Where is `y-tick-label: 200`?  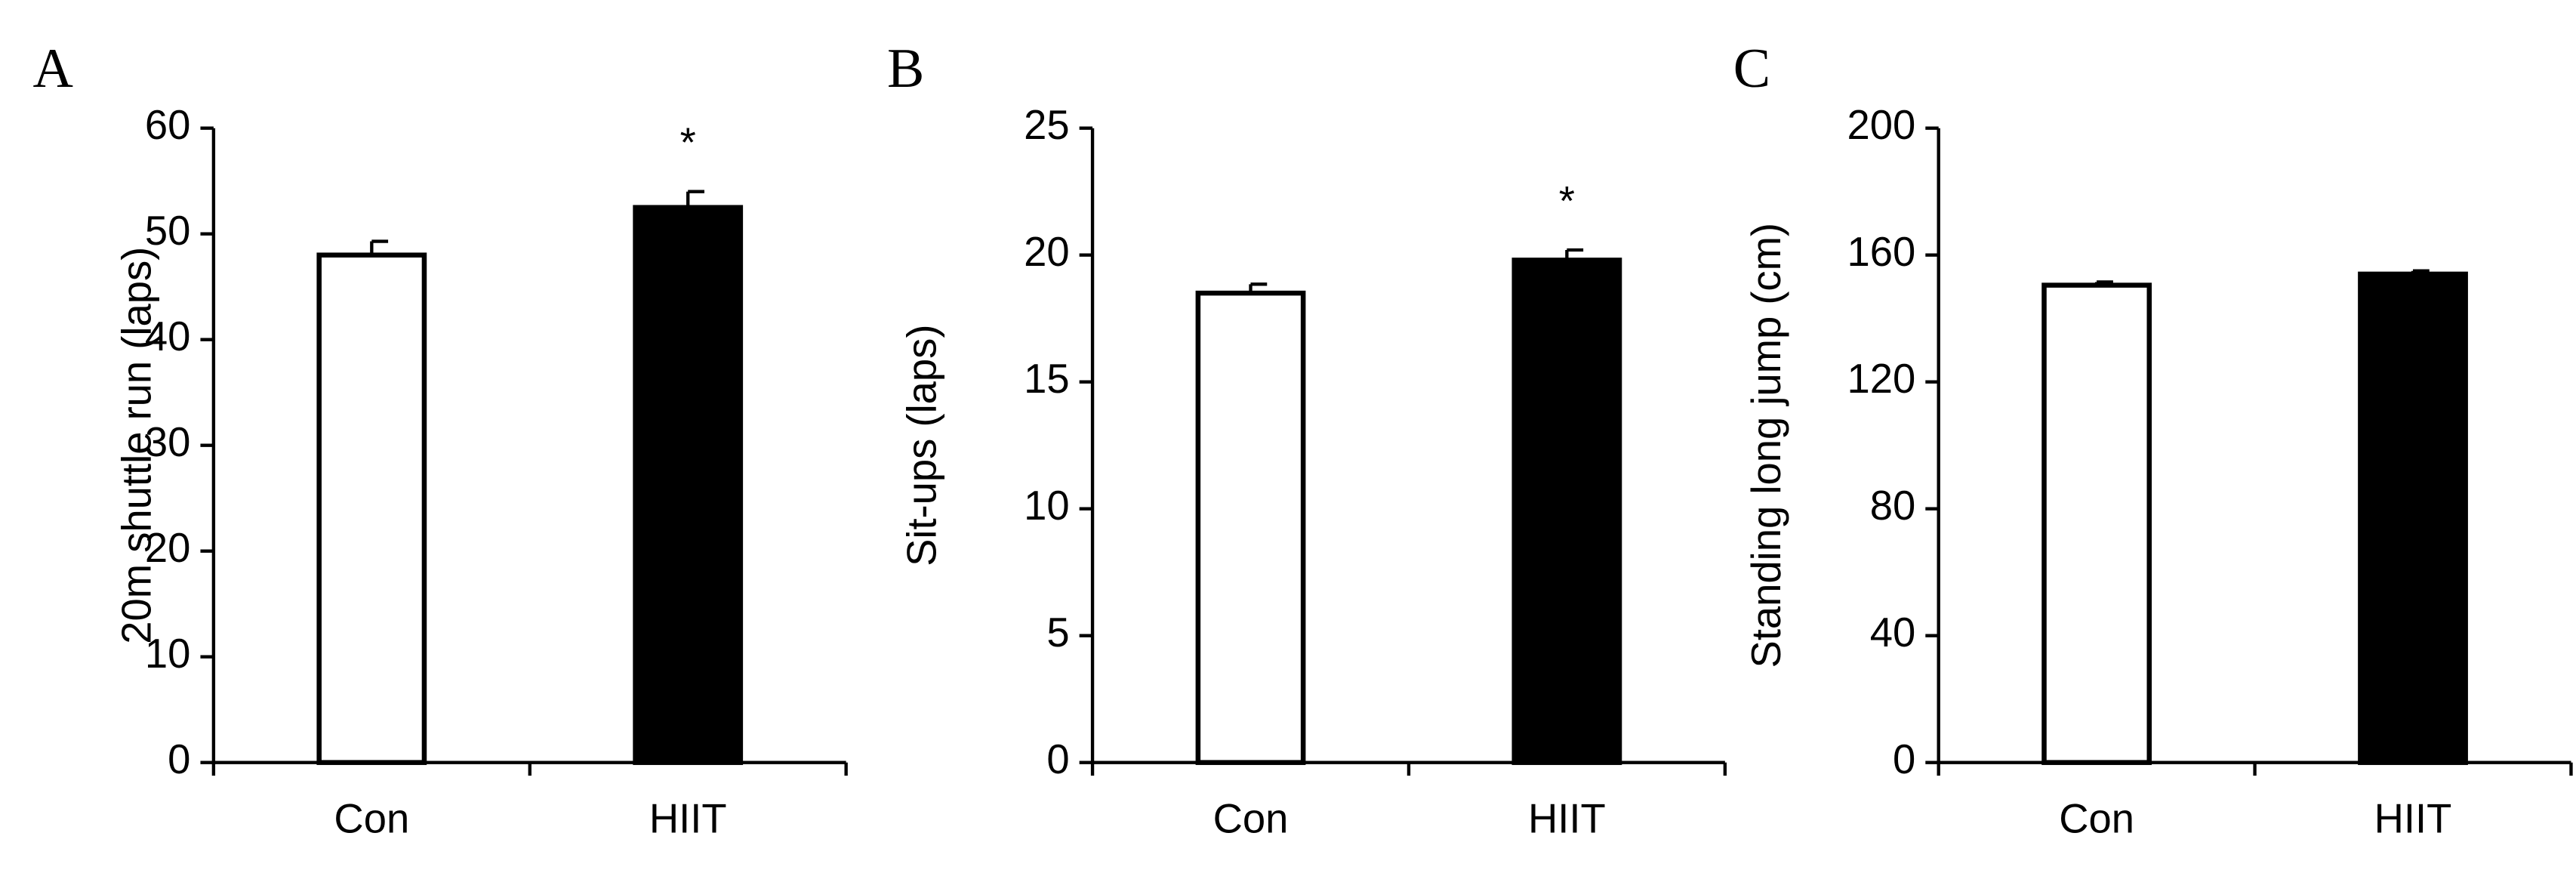
y-tick-label: 200 is located at coordinates (1881, 125).